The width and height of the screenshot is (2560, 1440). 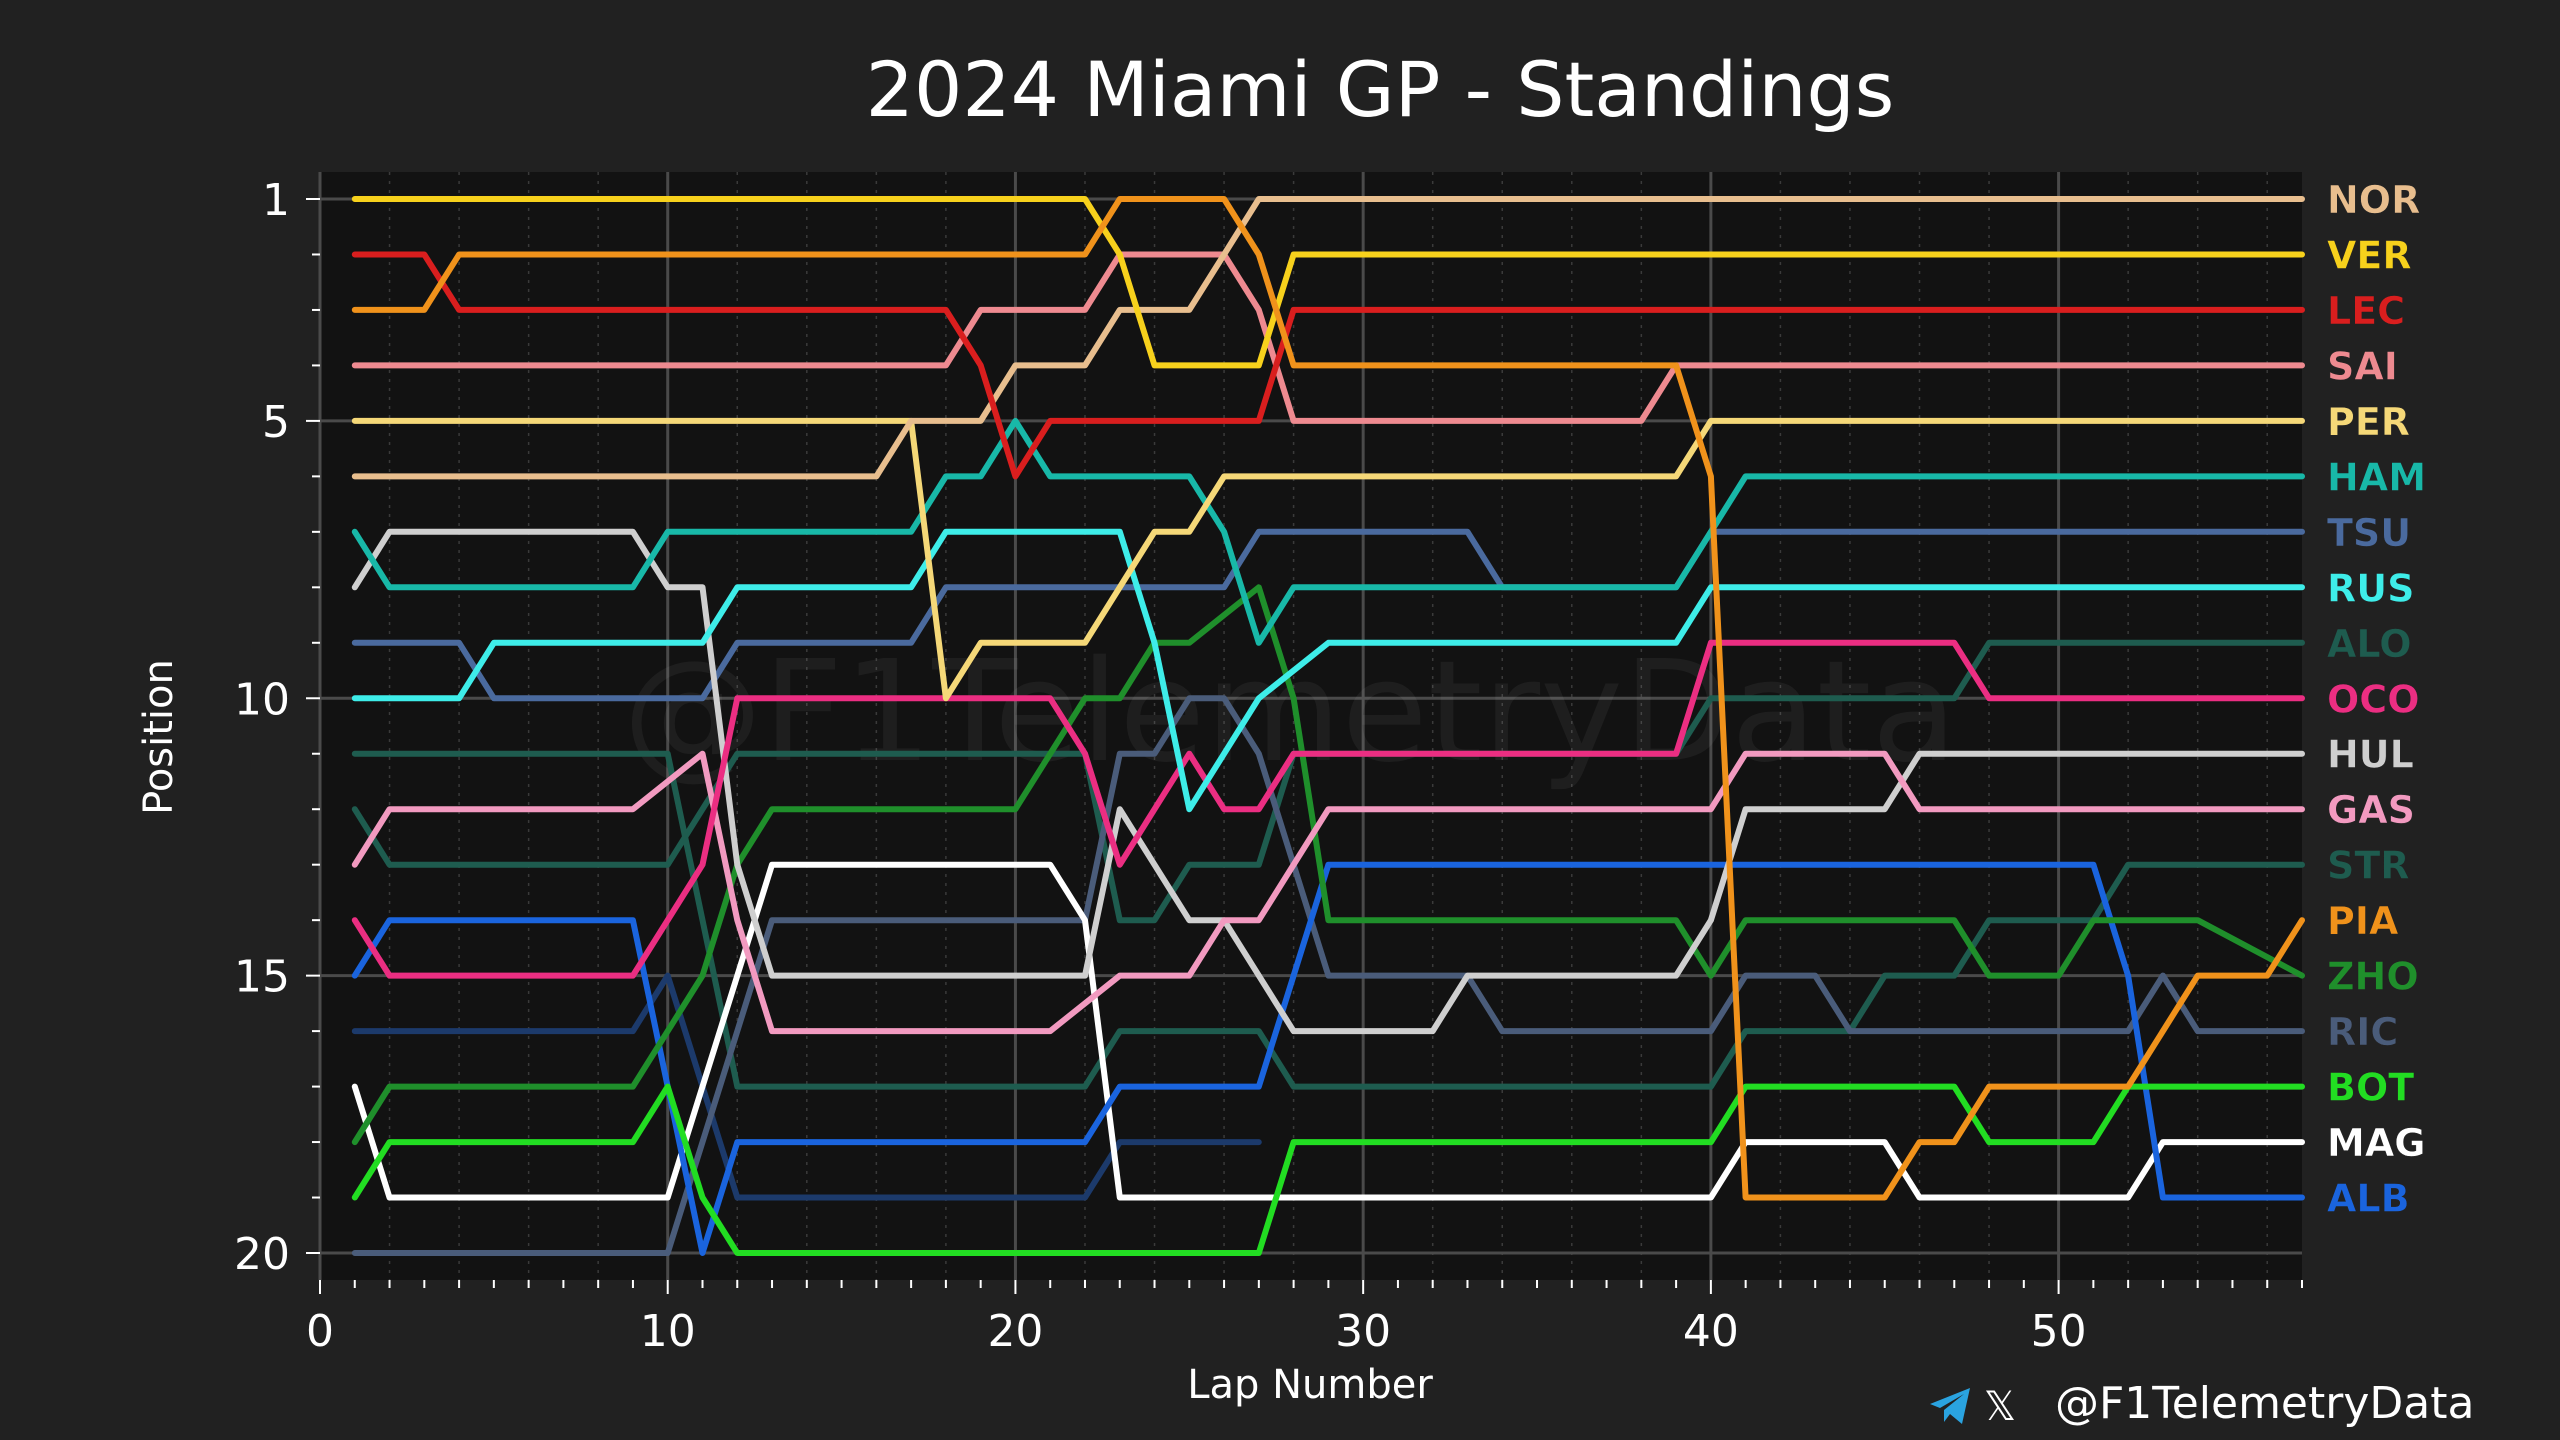 What do you see at coordinates (1015, 1331) in the screenshot?
I see `x-tick-label: 20` at bounding box center [1015, 1331].